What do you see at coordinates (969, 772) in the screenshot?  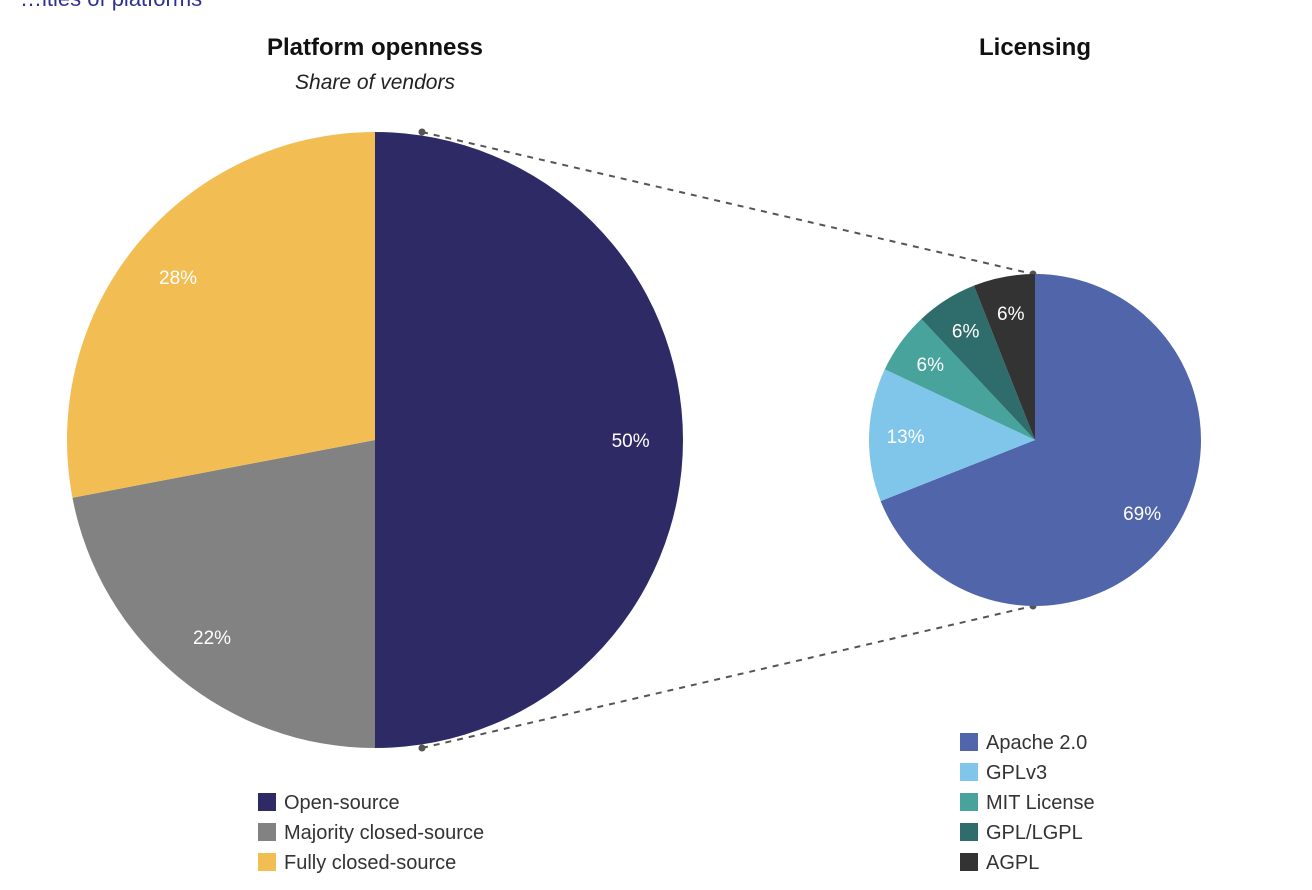 I see `legend-swatch-gplv3` at bounding box center [969, 772].